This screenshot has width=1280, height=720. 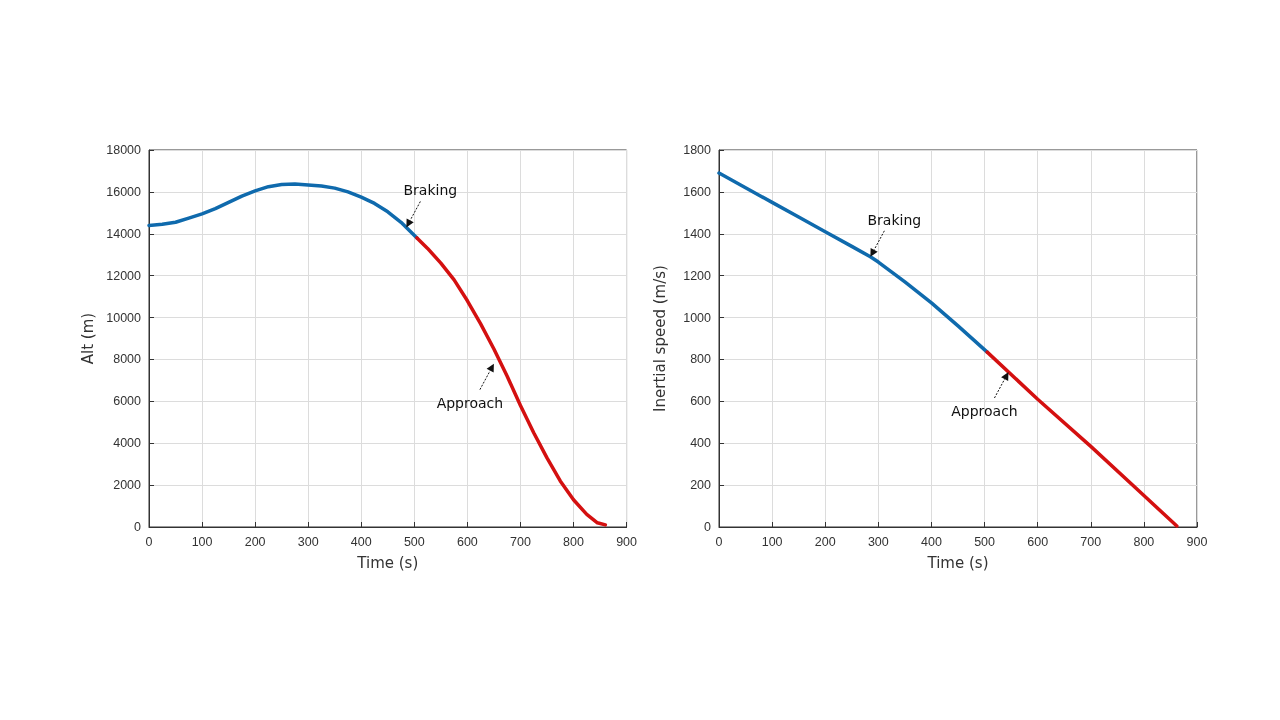 What do you see at coordinates (127, 401) in the screenshot?
I see `y-tick-label: 6000` at bounding box center [127, 401].